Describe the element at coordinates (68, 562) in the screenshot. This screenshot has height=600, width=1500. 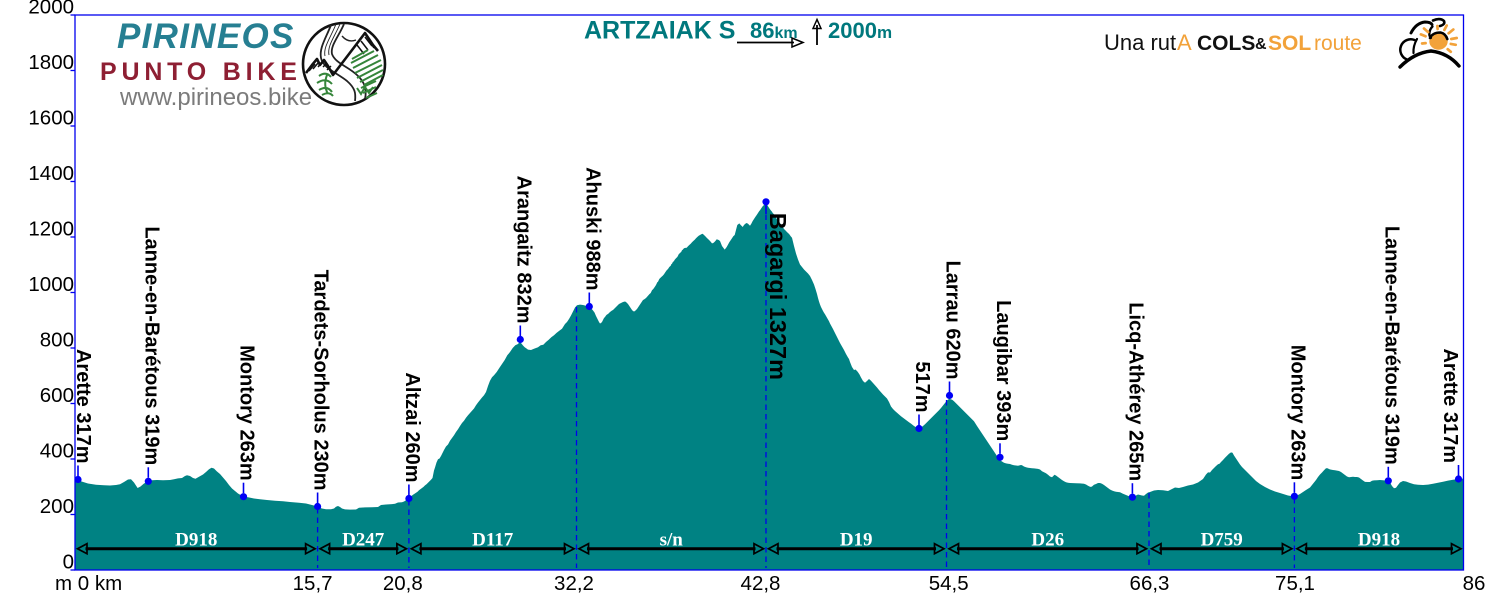
I see `svg-text: 0` at that location.